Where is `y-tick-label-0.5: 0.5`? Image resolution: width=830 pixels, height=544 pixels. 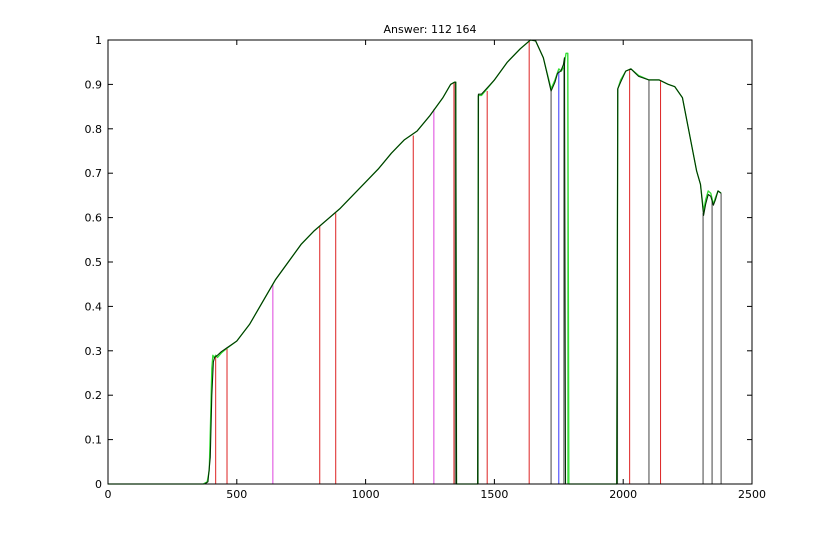 y-tick-label-0.5: 0.5 is located at coordinates (94, 262).